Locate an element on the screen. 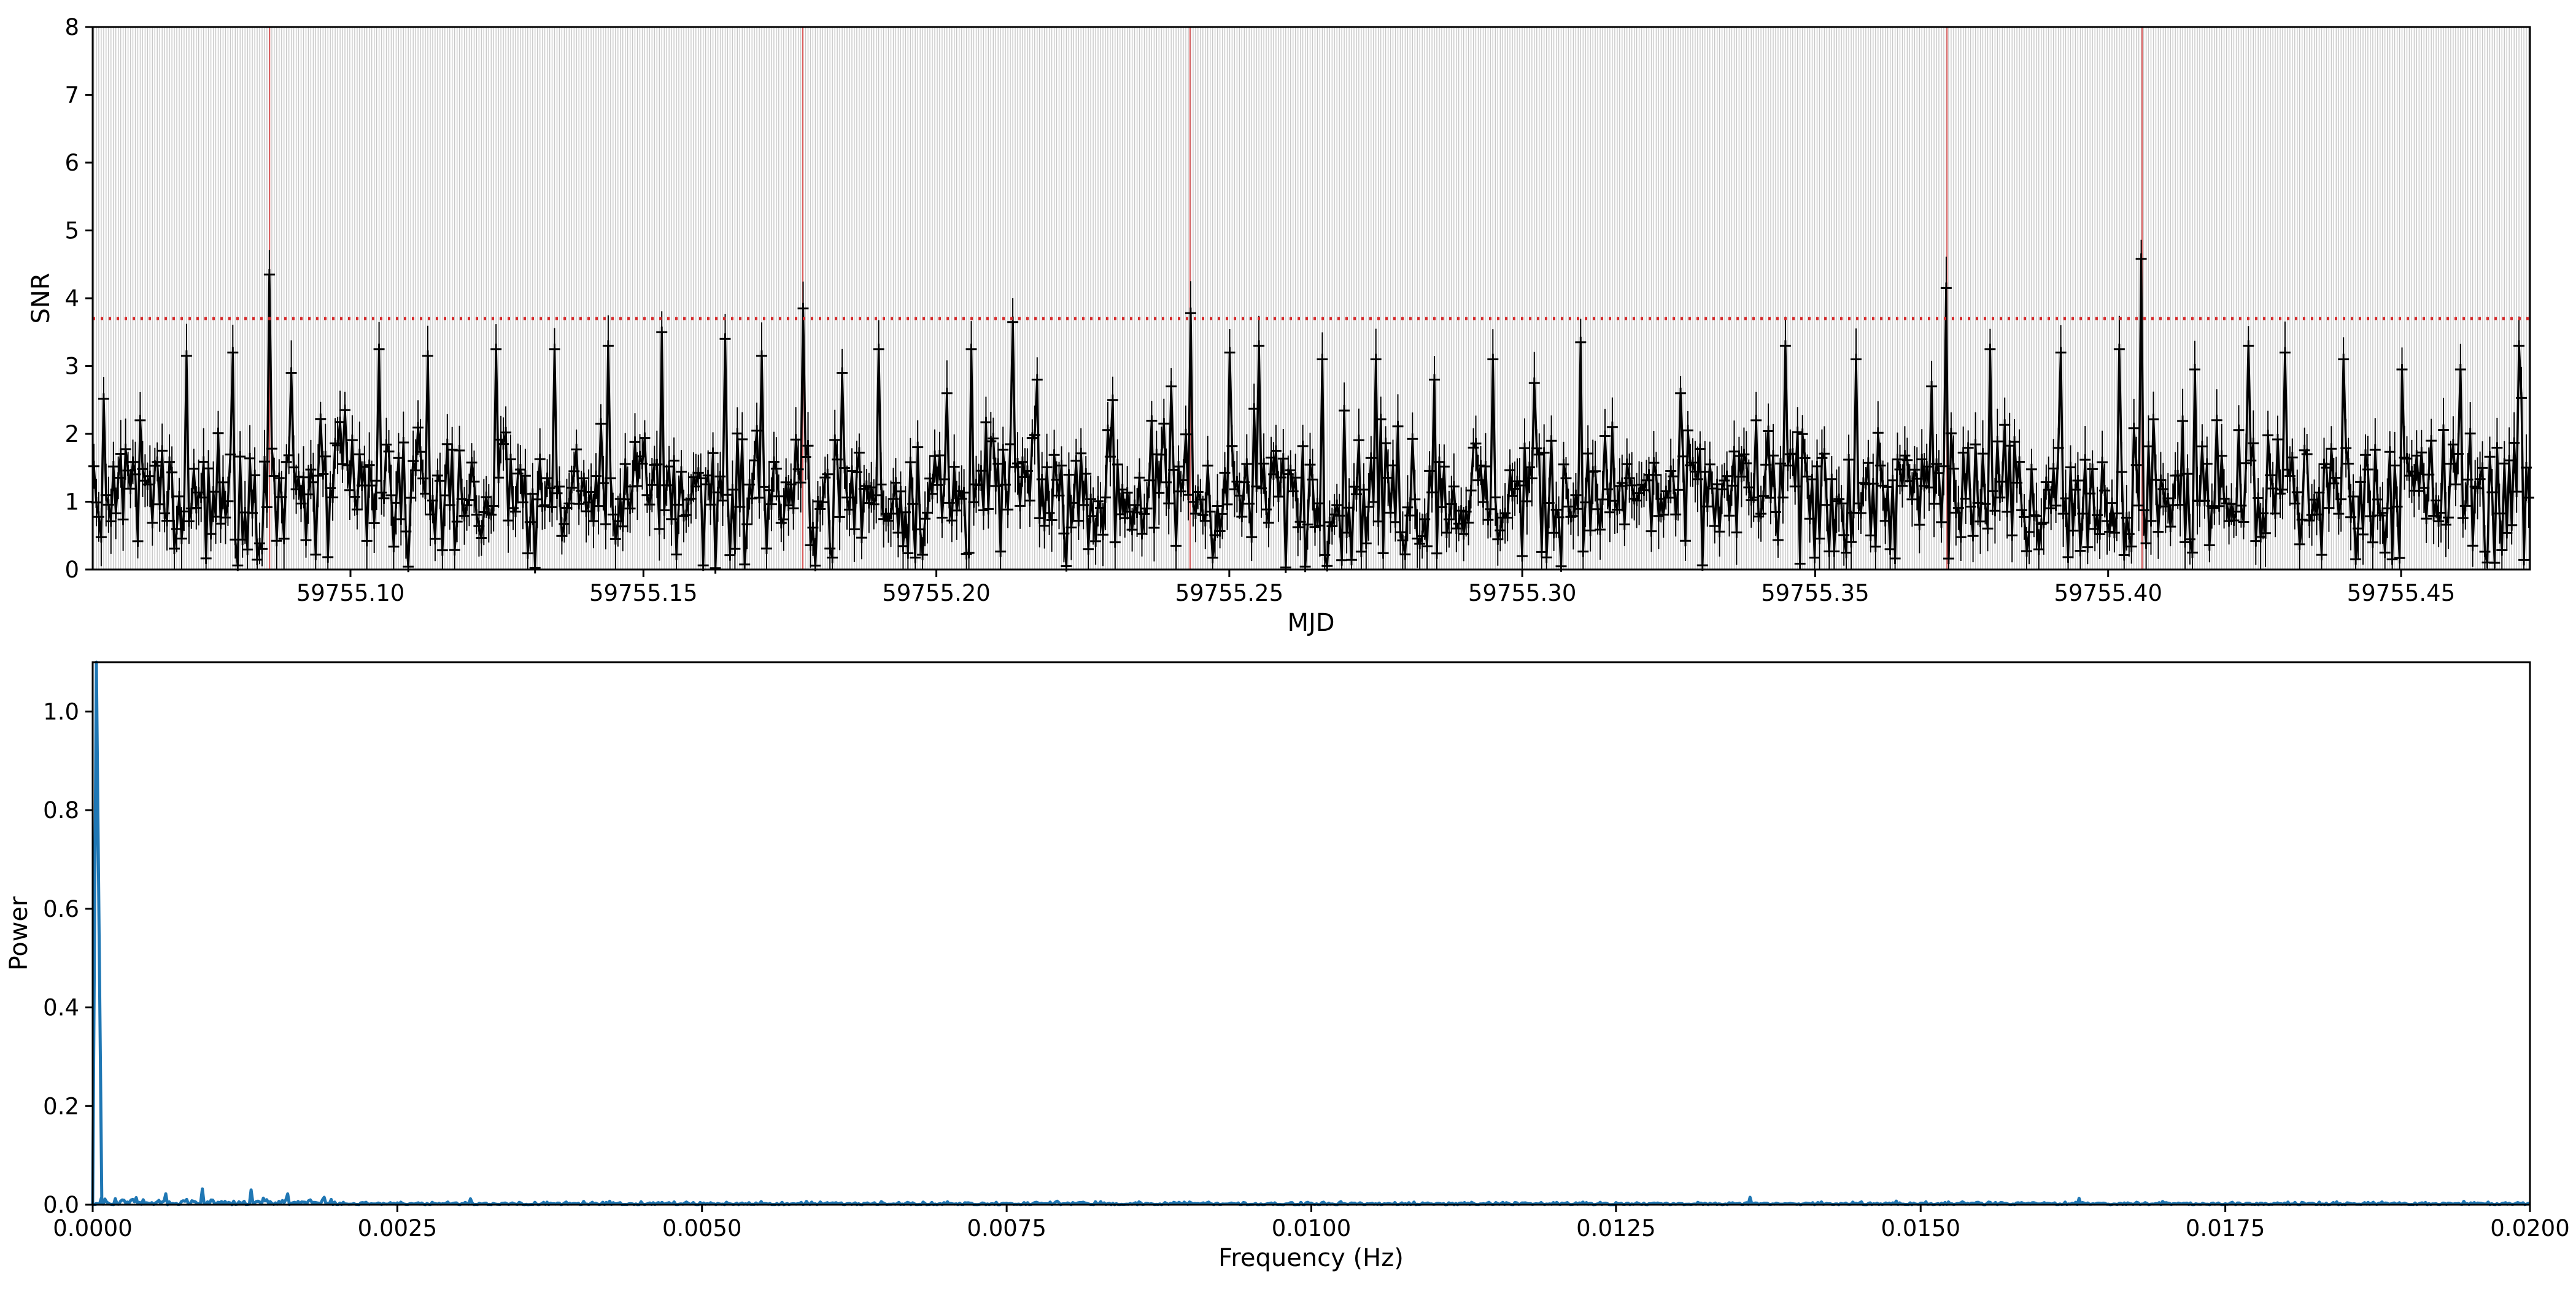 This screenshot has width=2576, height=1290. power-x-tick-label: 0.0100 is located at coordinates (1311, 1228).